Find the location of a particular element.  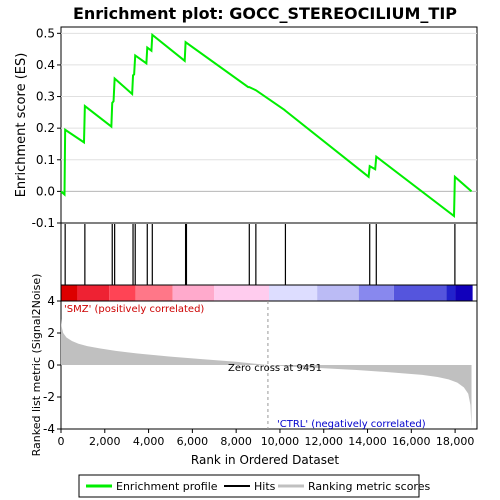

ranking-heatmap-bar is located at coordinates (267, 293).